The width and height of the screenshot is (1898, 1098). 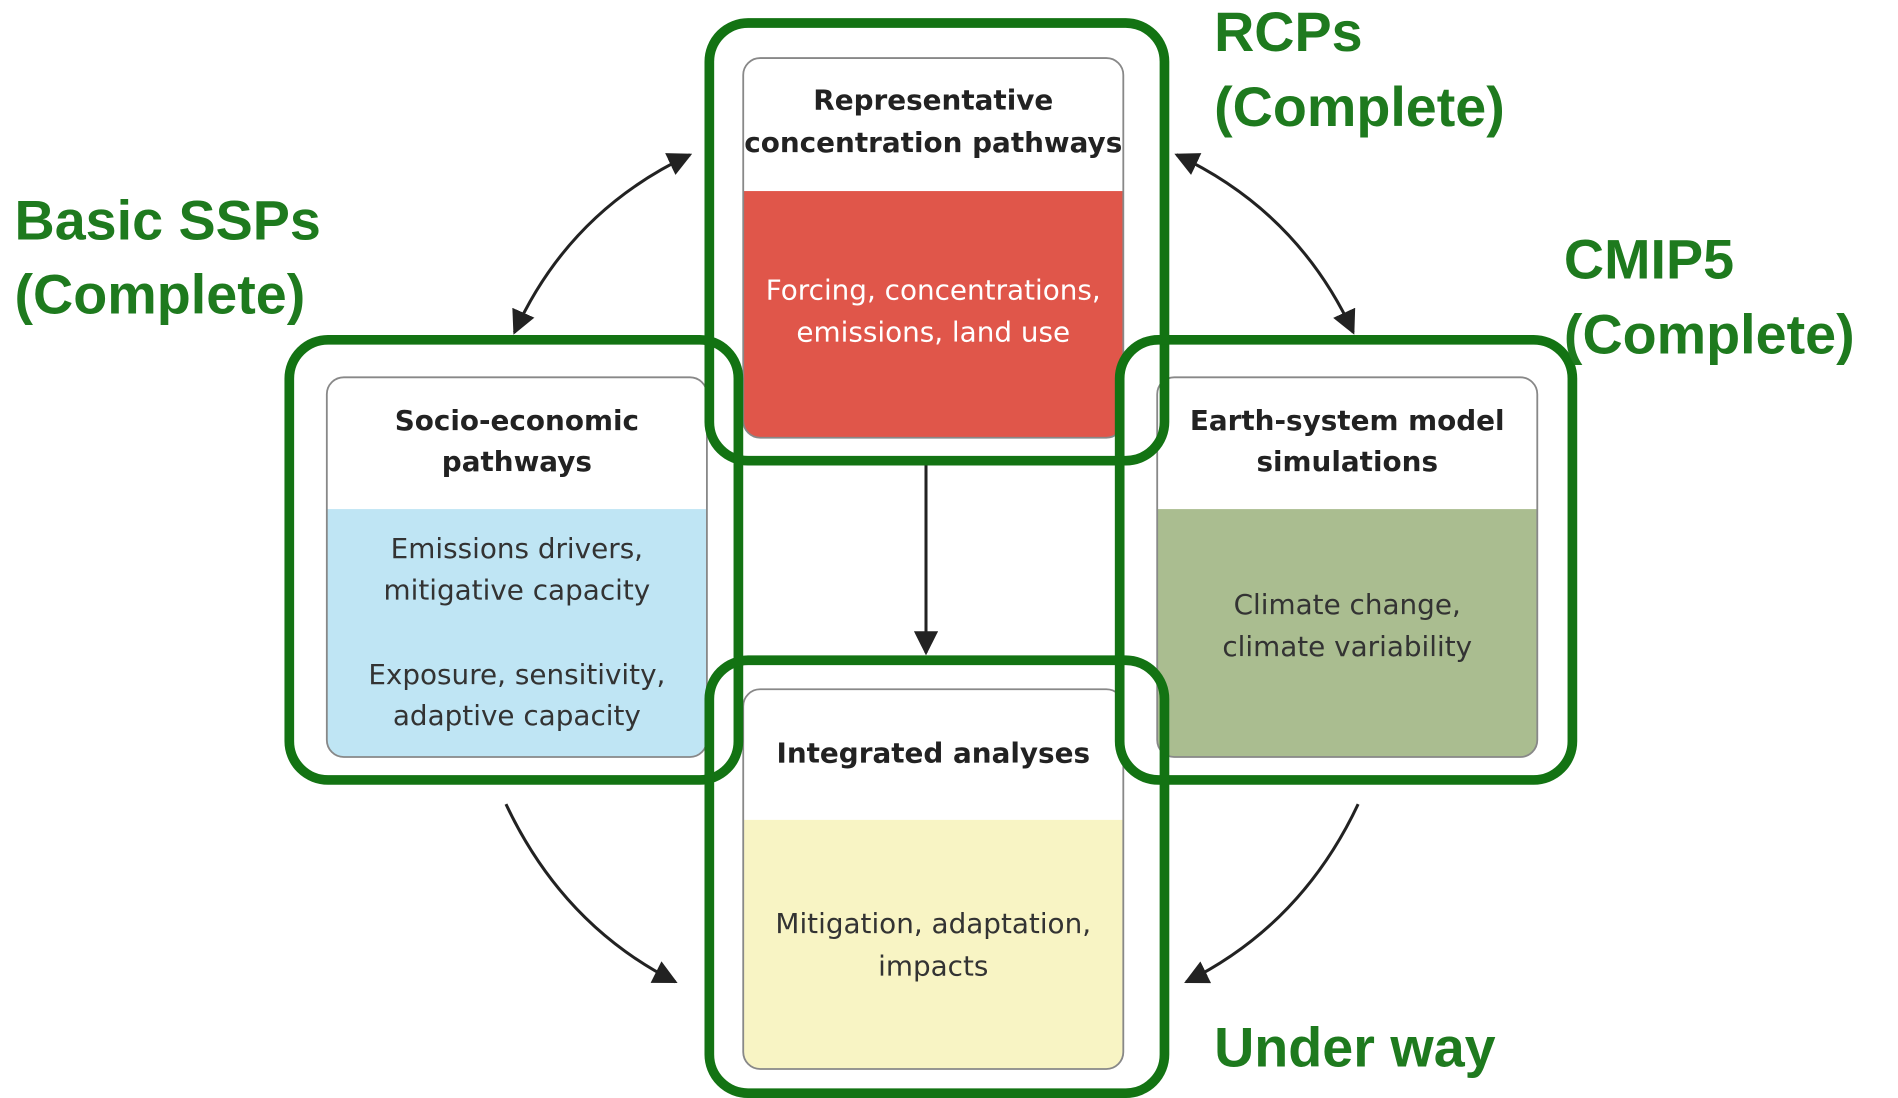 What do you see at coordinates (933, 753) in the screenshot?
I see `node-title: Integrated analyses` at bounding box center [933, 753].